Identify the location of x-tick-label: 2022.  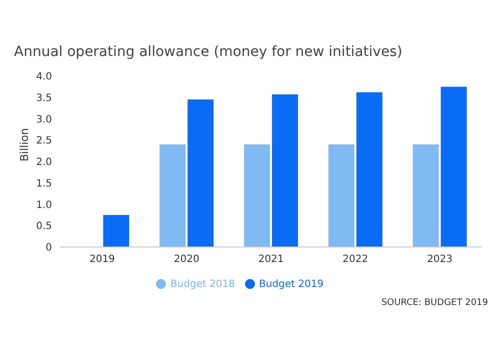
(355, 260).